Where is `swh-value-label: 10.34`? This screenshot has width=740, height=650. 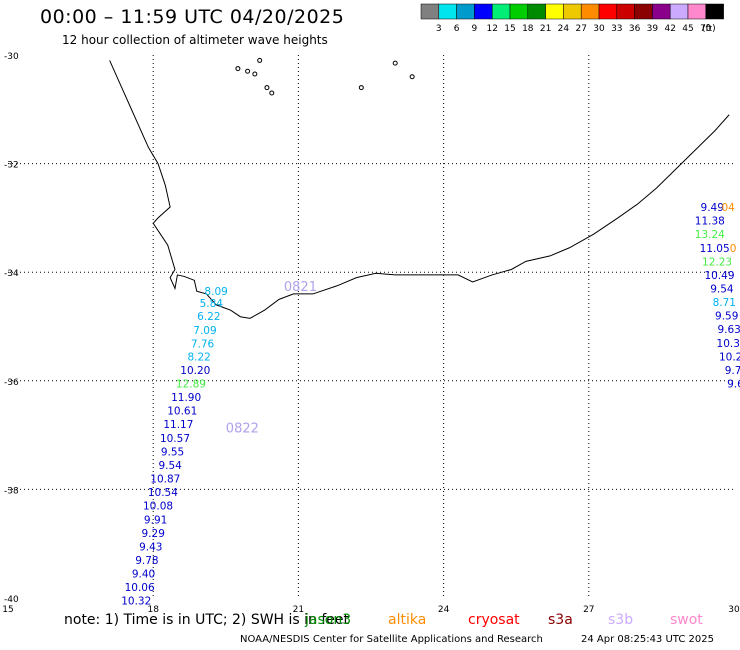
swh-value-label: 10.34 is located at coordinates (728, 344).